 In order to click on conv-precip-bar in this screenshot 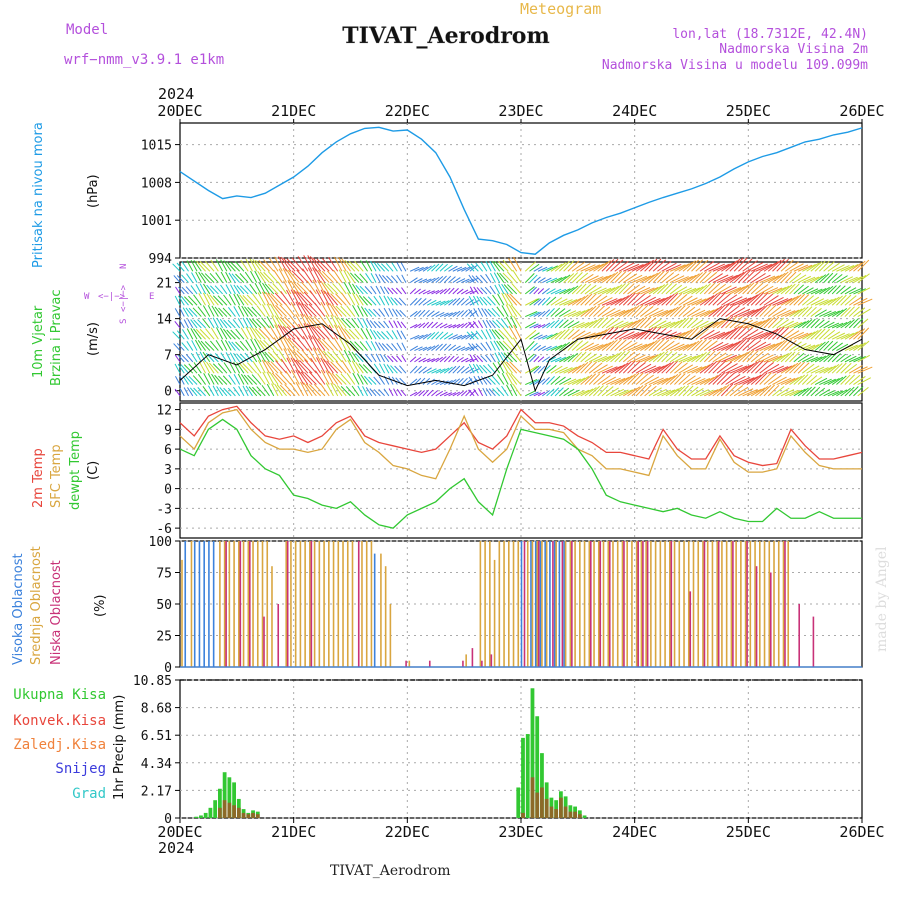, I will do `click(229, 810)`.